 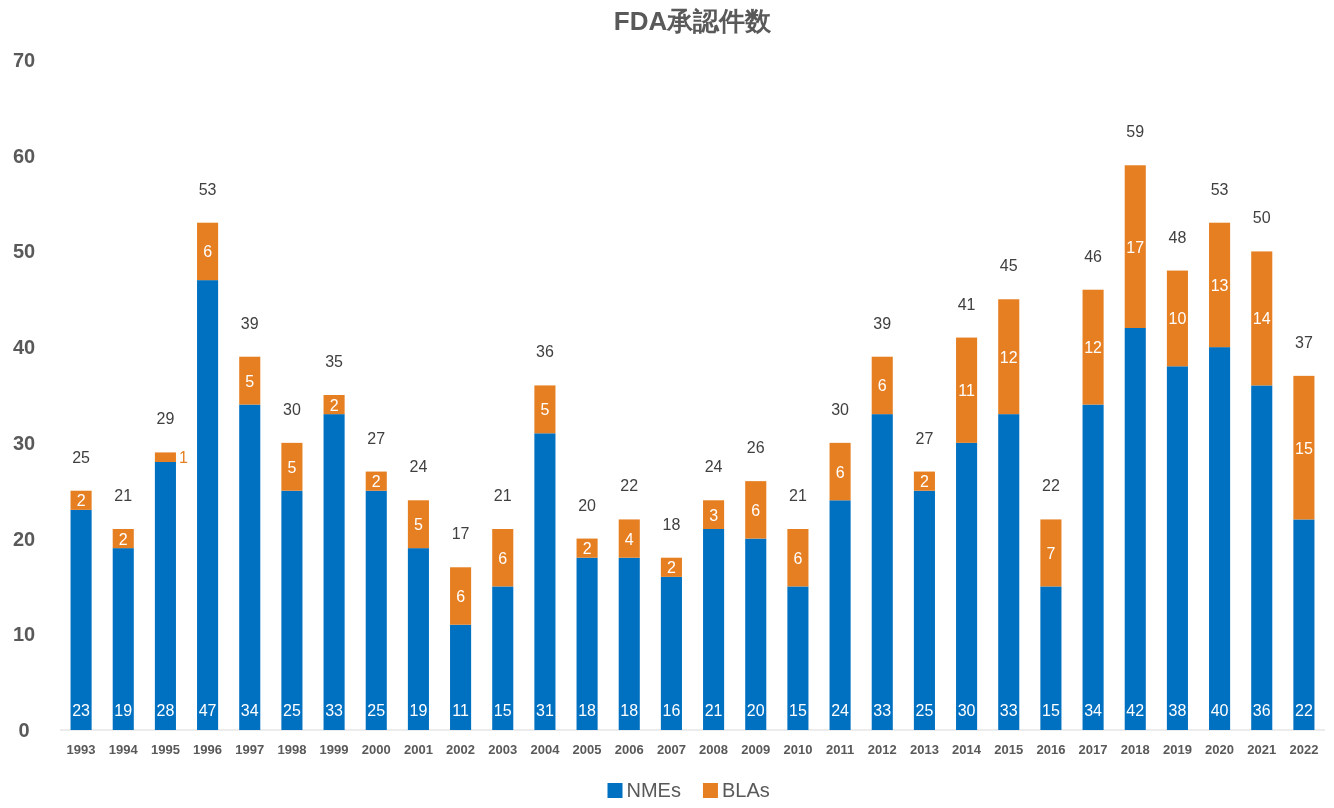 I want to click on data-label: 33, so click(x=882, y=710).